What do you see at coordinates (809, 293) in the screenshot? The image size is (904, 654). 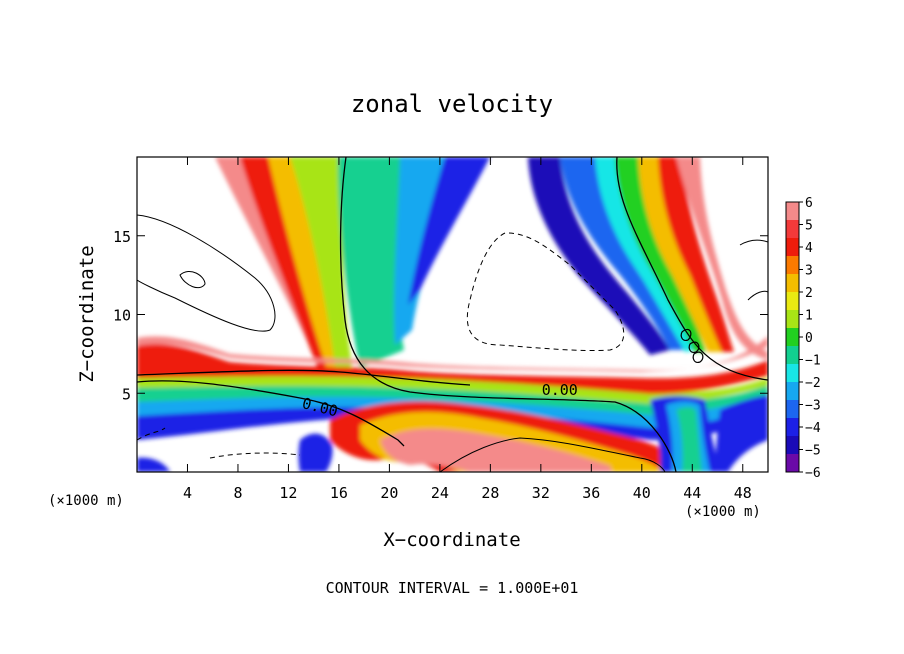 I see `colorbar-label: 2` at bounding box center [809, 293].